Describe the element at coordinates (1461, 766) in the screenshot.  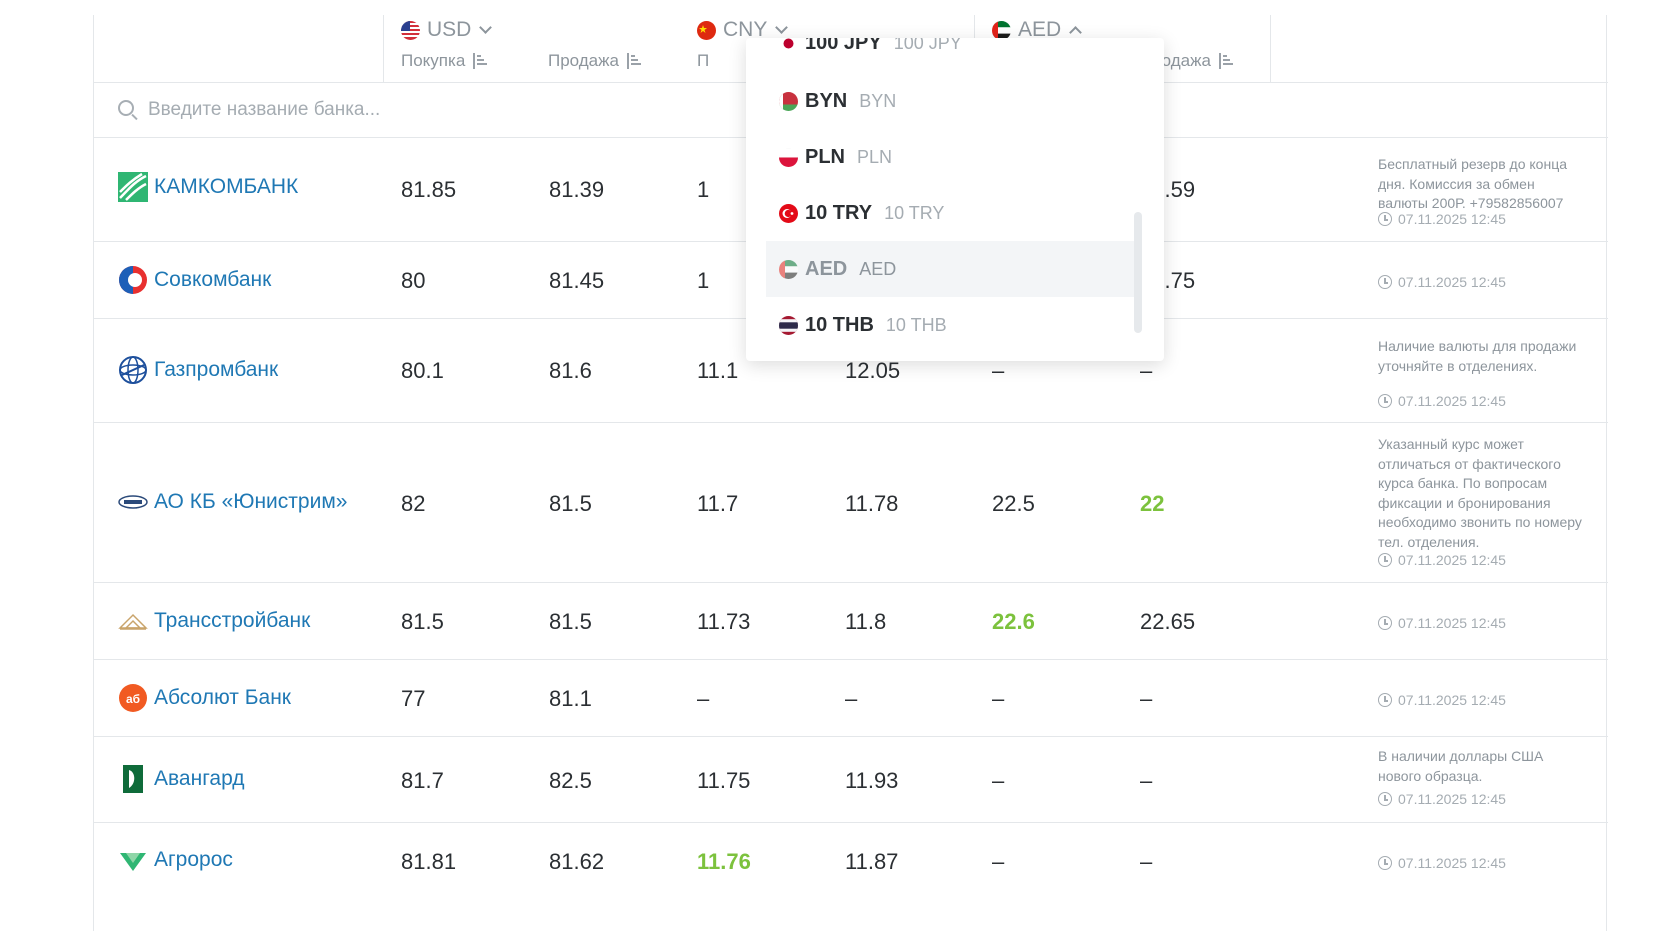
I see `bank-note: В наличии доллары США нового образца.` at that location.